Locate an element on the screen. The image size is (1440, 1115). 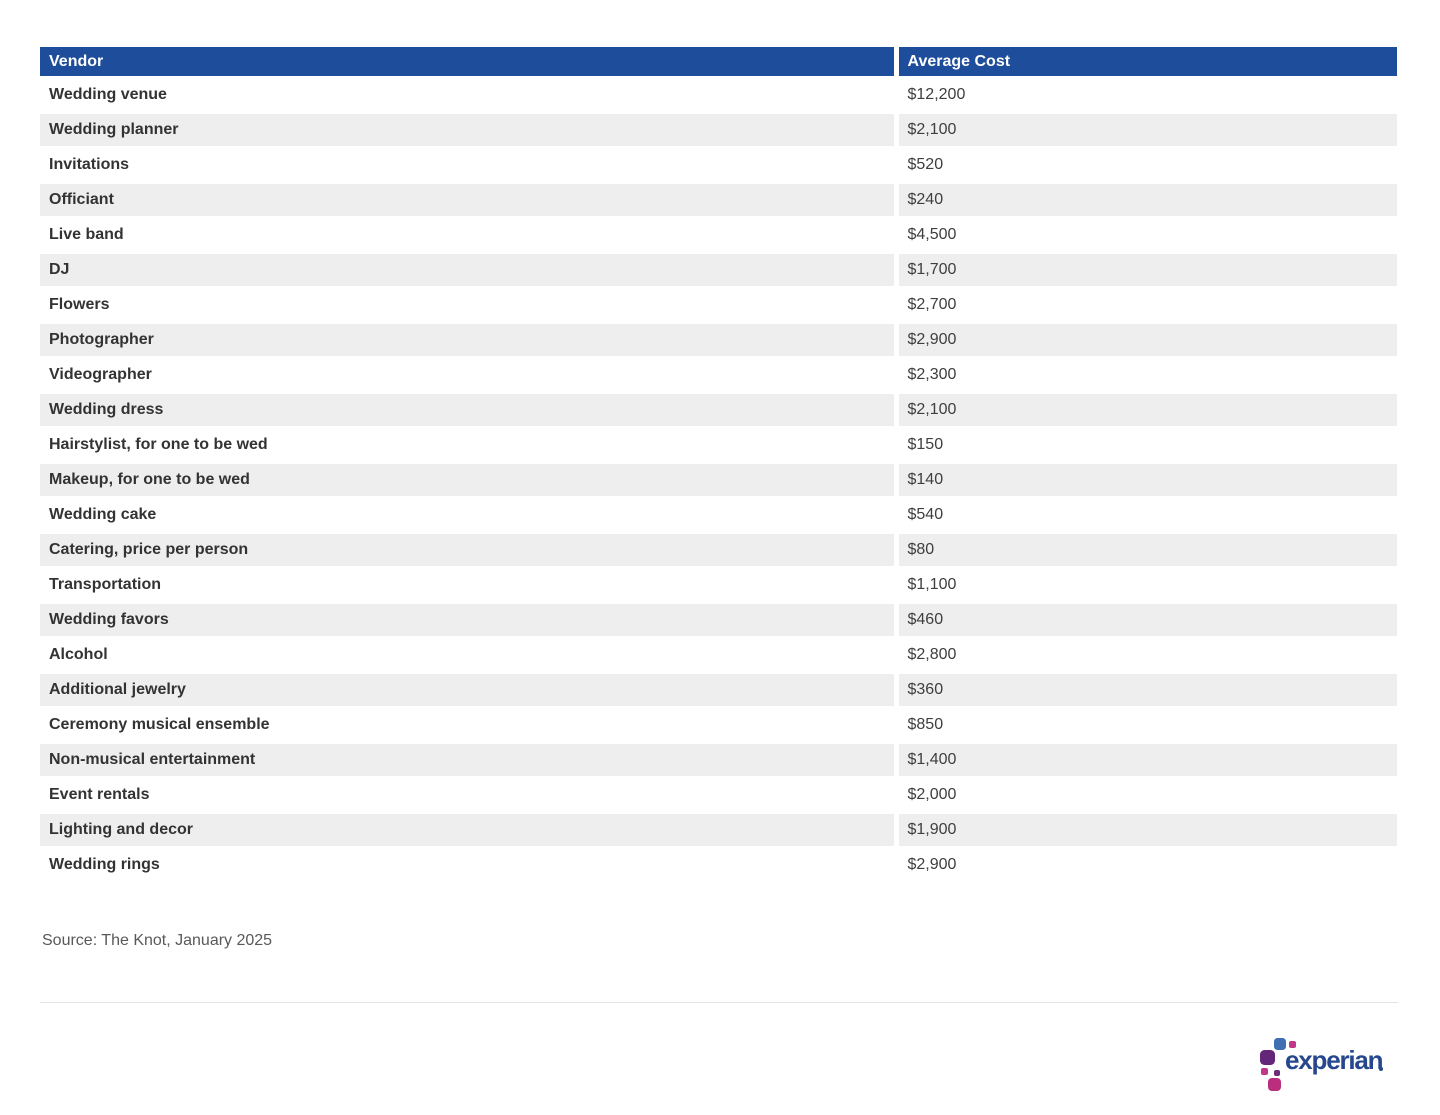
table-row: Ceremony musical ensemble $850 is located at coordinates (718, 725).